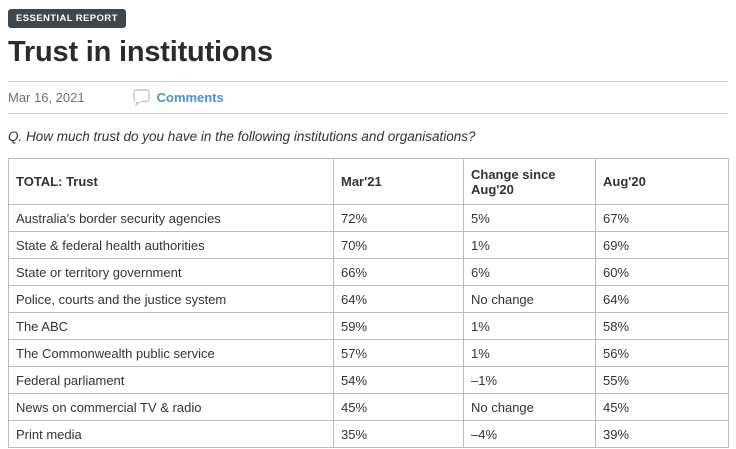 This screenshot has height=449, width=736. What do you see at coordinates (398, 407) in the screenshot?
I see `value-mar21: 45%` at bounding box center [398, 407].